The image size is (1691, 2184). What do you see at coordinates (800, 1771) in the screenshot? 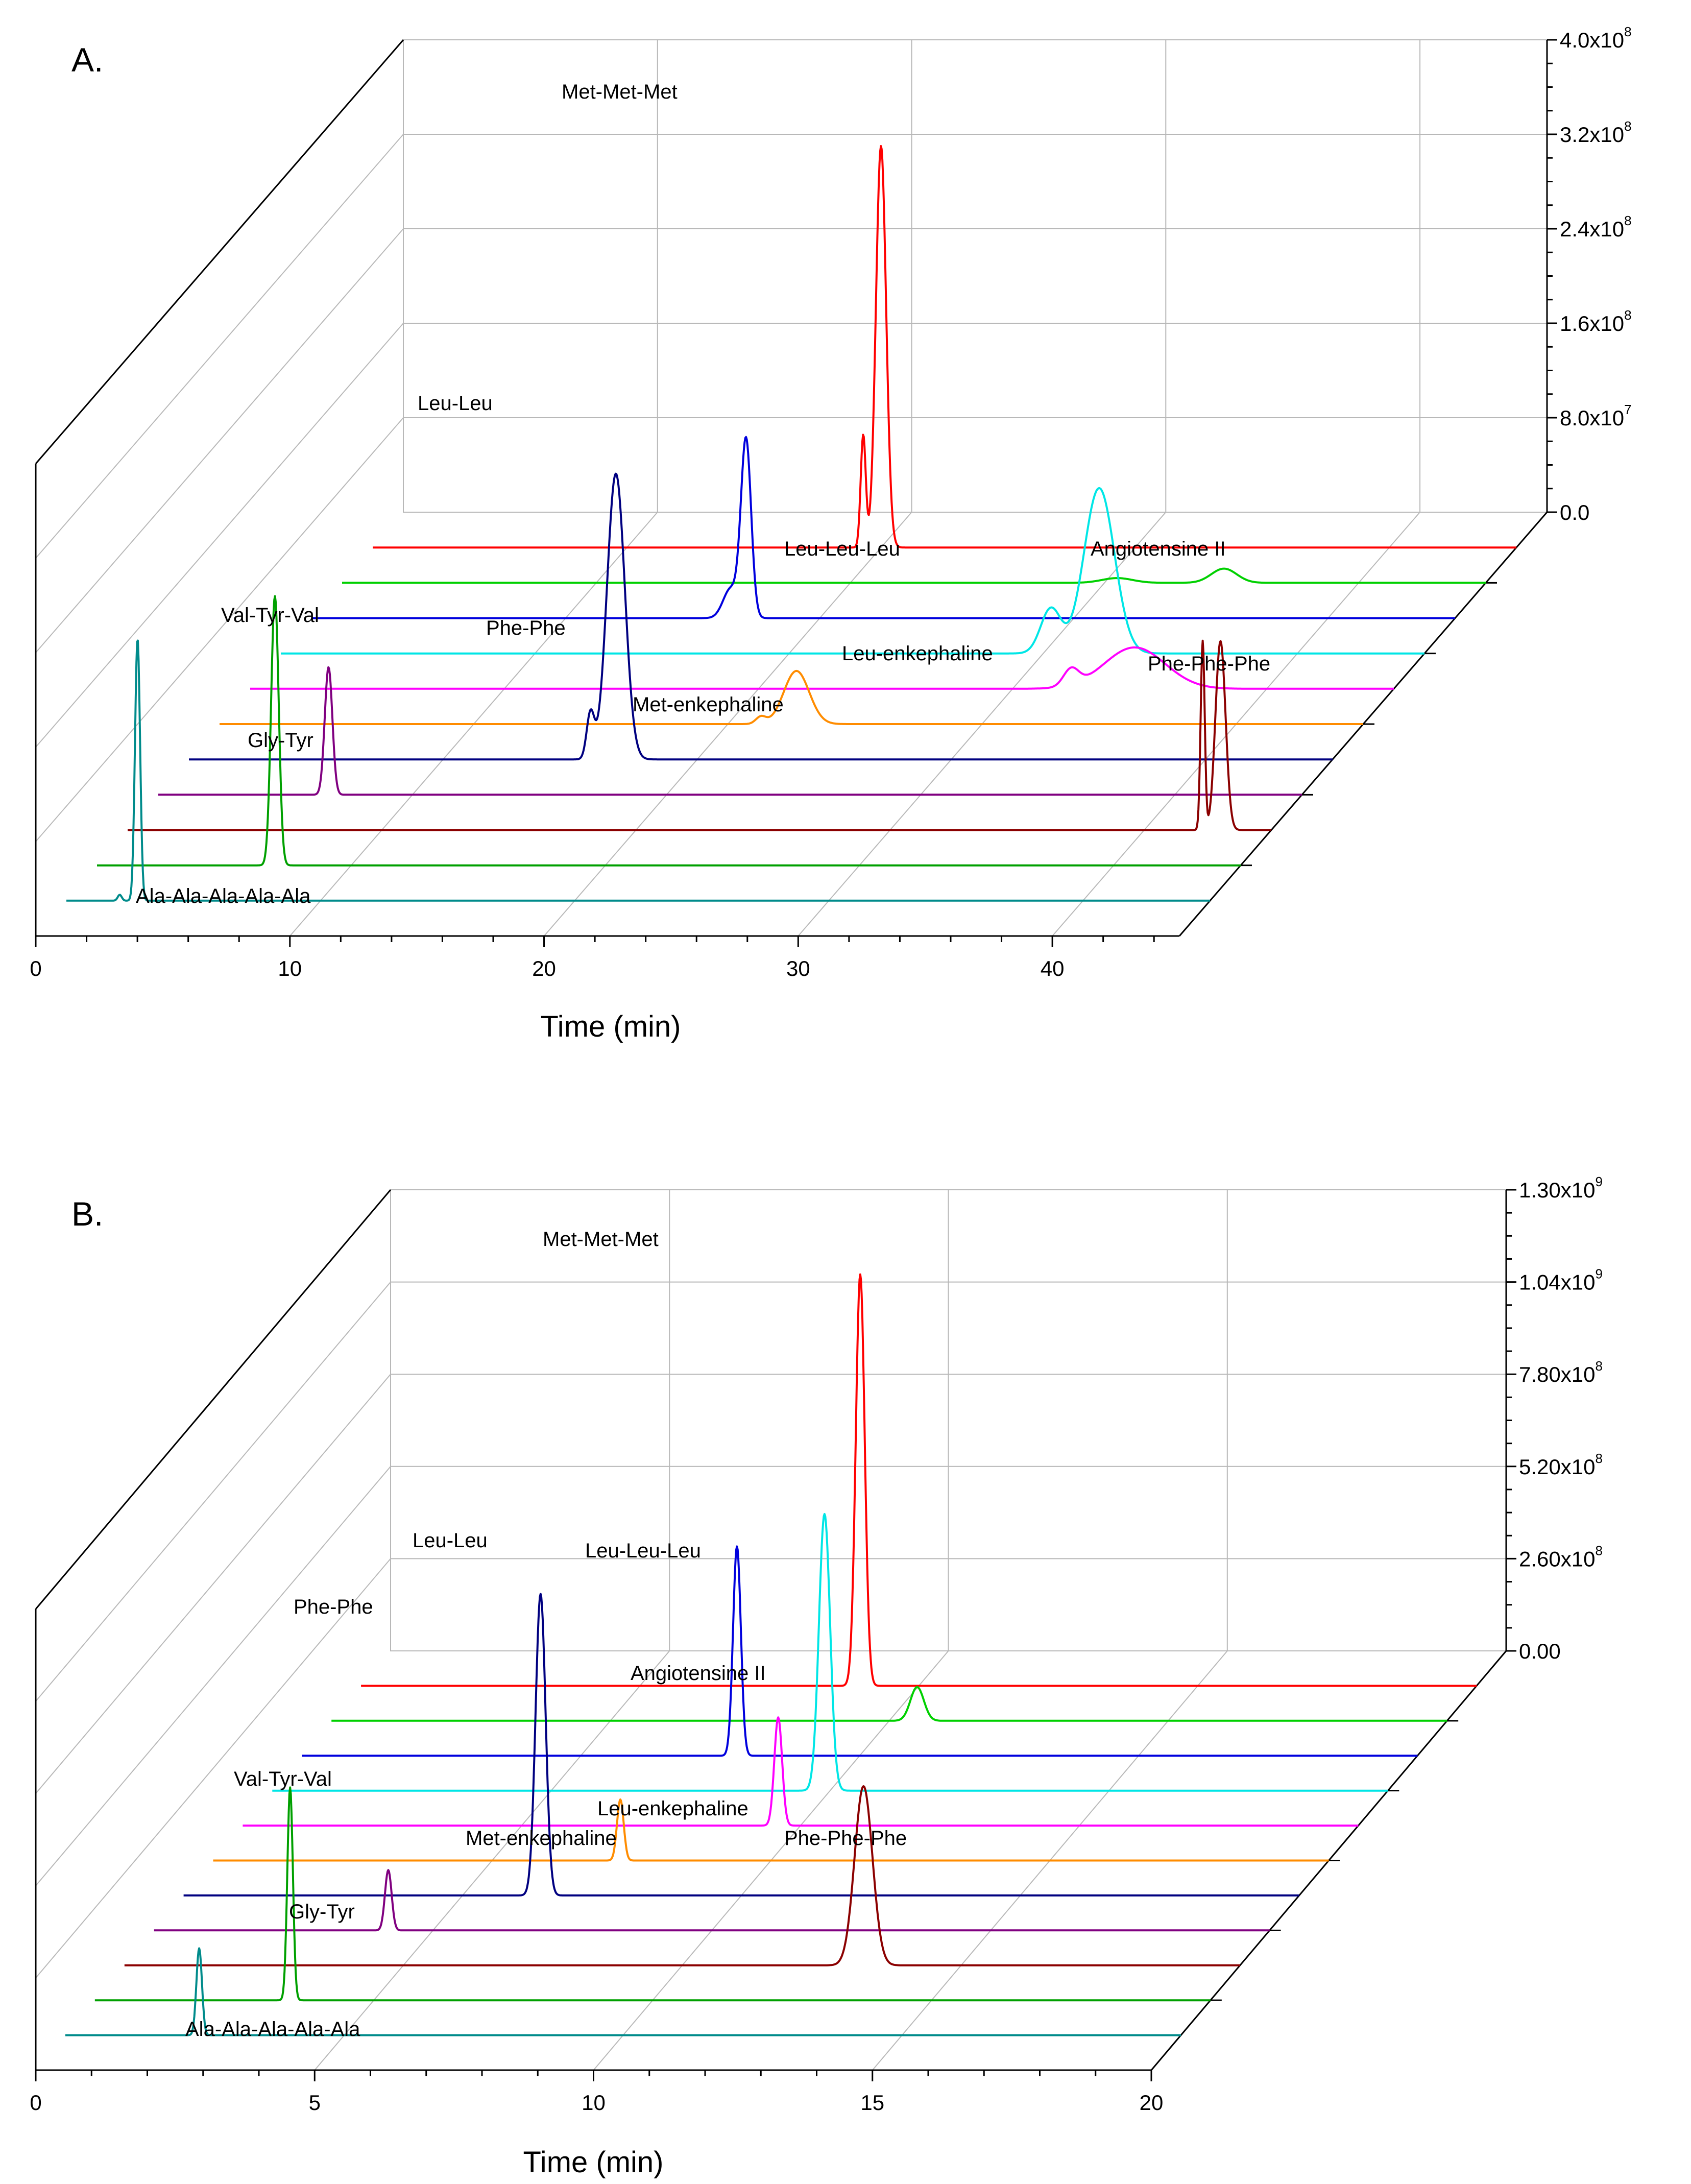
I see `series-trace-leu-enkephaline` at bounding box center [800, 1771].